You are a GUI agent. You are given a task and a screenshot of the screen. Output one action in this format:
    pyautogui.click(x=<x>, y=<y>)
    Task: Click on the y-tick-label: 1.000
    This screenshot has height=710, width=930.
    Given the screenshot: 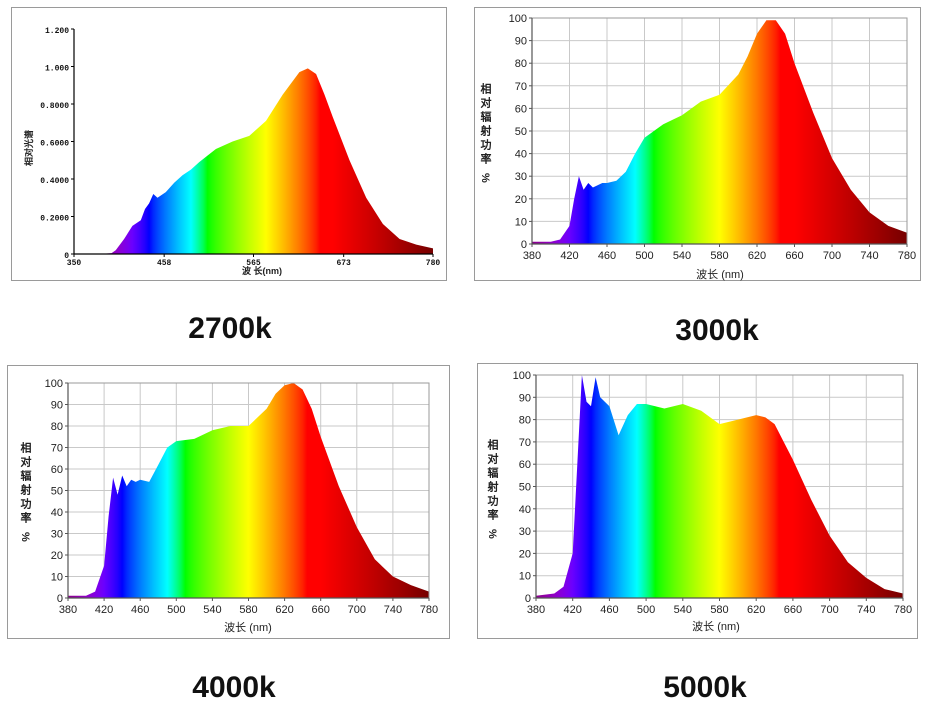 What is the action you would take?
    pyautogui.click(x=57, y=69)
    